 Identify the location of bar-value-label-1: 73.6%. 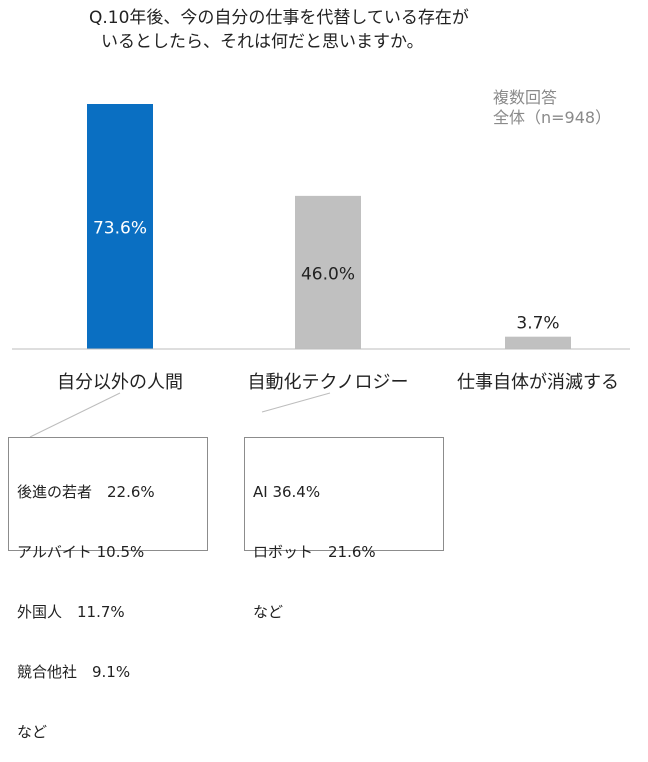
(120, 229).